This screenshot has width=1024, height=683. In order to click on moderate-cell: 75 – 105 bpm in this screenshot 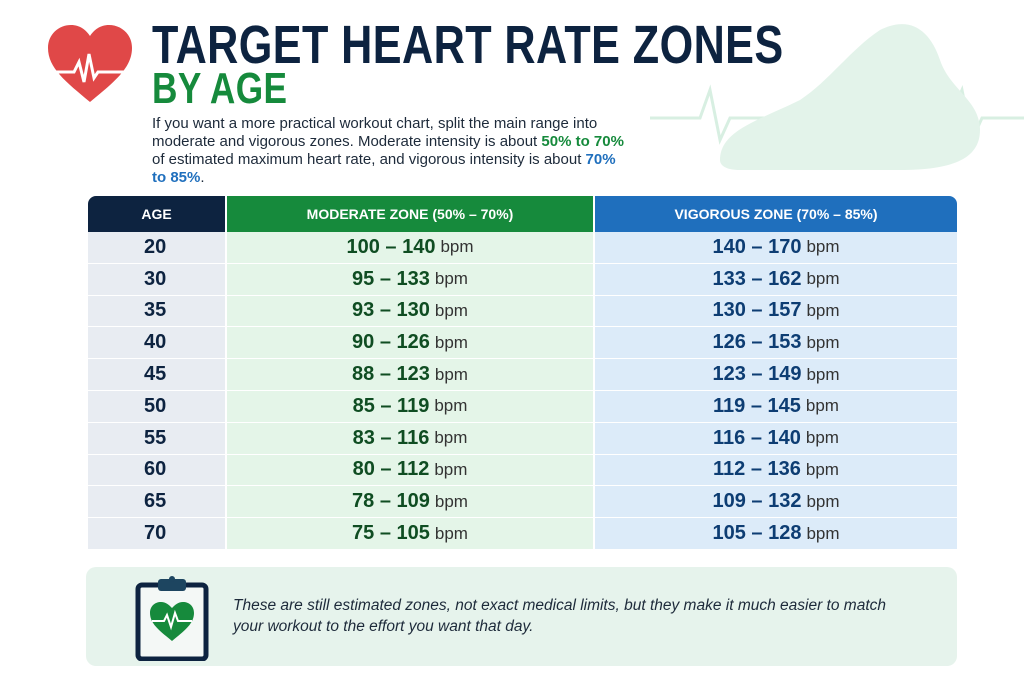, I will do `click(409, 534)`.